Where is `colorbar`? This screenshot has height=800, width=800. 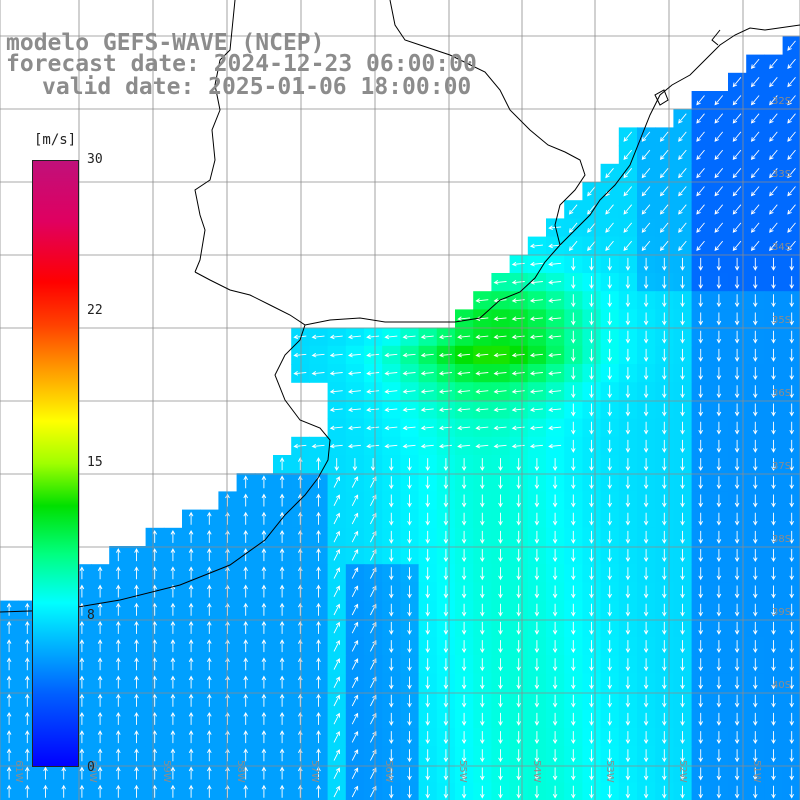 colorbar is located at coordinates (55, 463).